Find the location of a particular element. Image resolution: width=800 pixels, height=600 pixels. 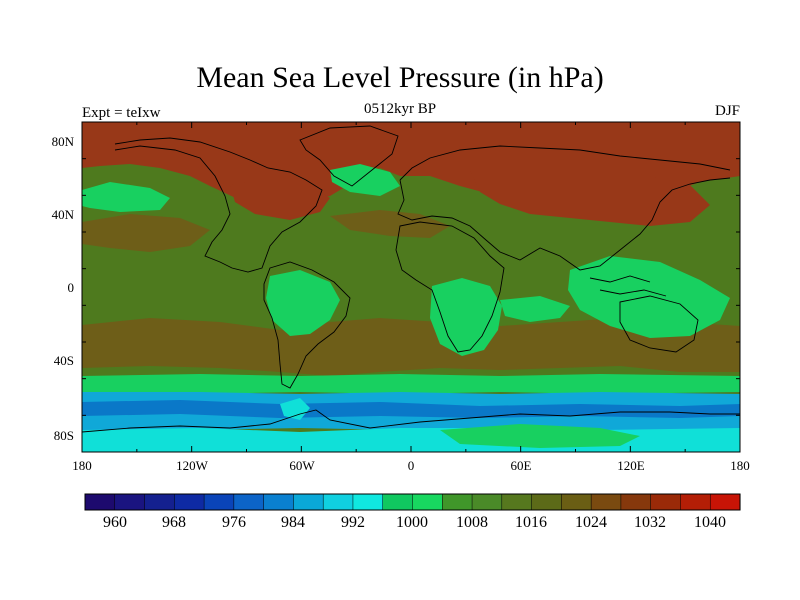

colorbar-label: 1024 is located at coordinates (591, 522).